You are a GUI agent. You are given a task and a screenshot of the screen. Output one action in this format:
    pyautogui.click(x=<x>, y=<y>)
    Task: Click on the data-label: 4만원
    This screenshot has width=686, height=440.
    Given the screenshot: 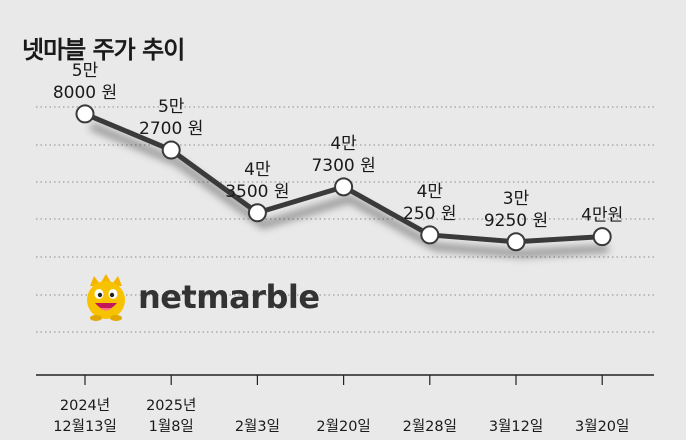 What is the action you would take?
    pyautogui.click(x=602, y=216)
    